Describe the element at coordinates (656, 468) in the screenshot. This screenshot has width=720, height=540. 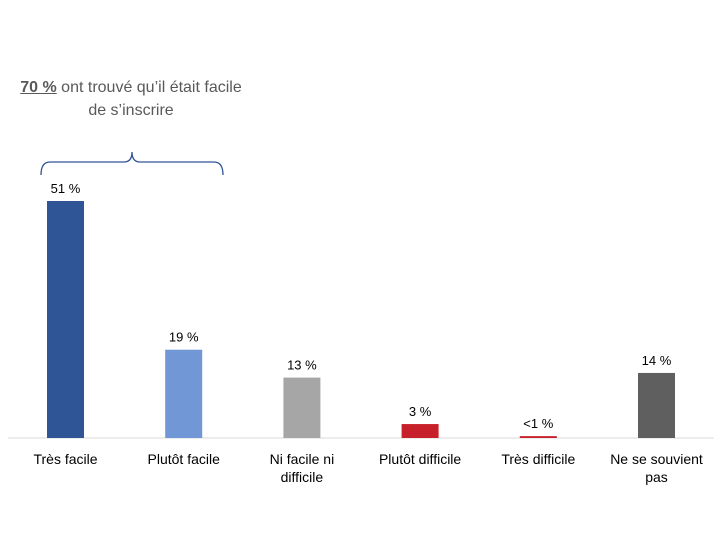
I see `category-label-5: Ne se souvient pas` at that location.